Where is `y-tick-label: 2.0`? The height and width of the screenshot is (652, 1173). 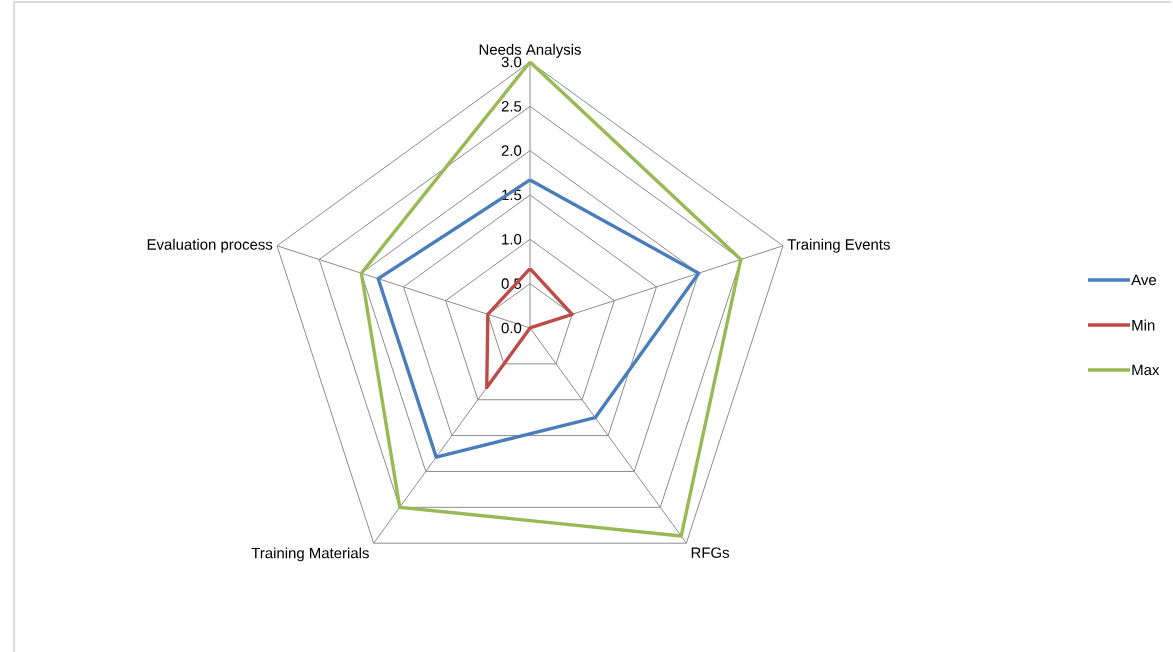 y-tick-label: 2.0 is located at coordinates (511, 150).